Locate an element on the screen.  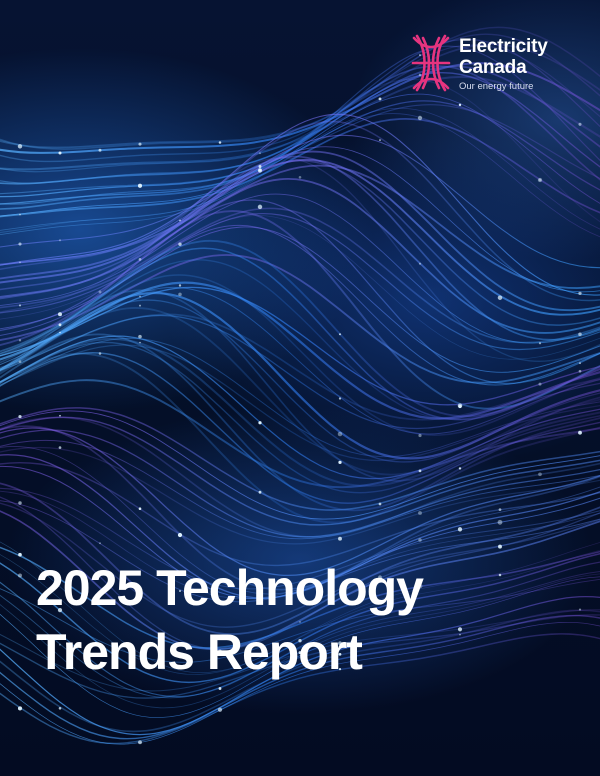
report-title-line2: Trends Report is located at coordinates (199, 652).